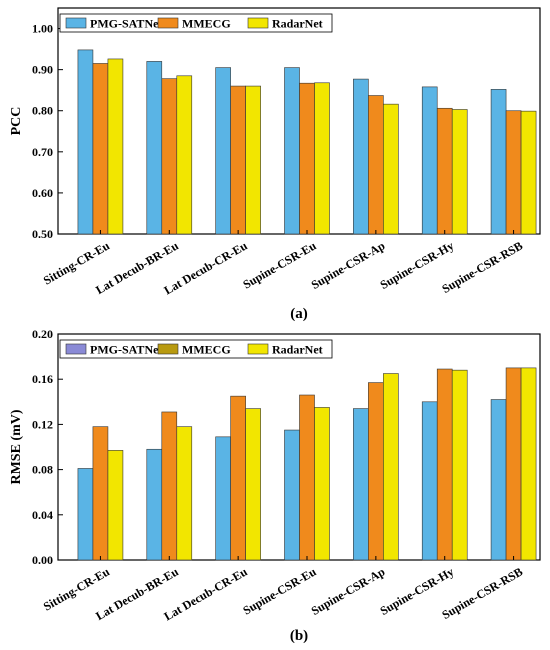 This screenshot has width=550, height=650. Describe the element at coordinates (42, 234) in the screenshot. I see `y-tick-label: 0.50` at that location.